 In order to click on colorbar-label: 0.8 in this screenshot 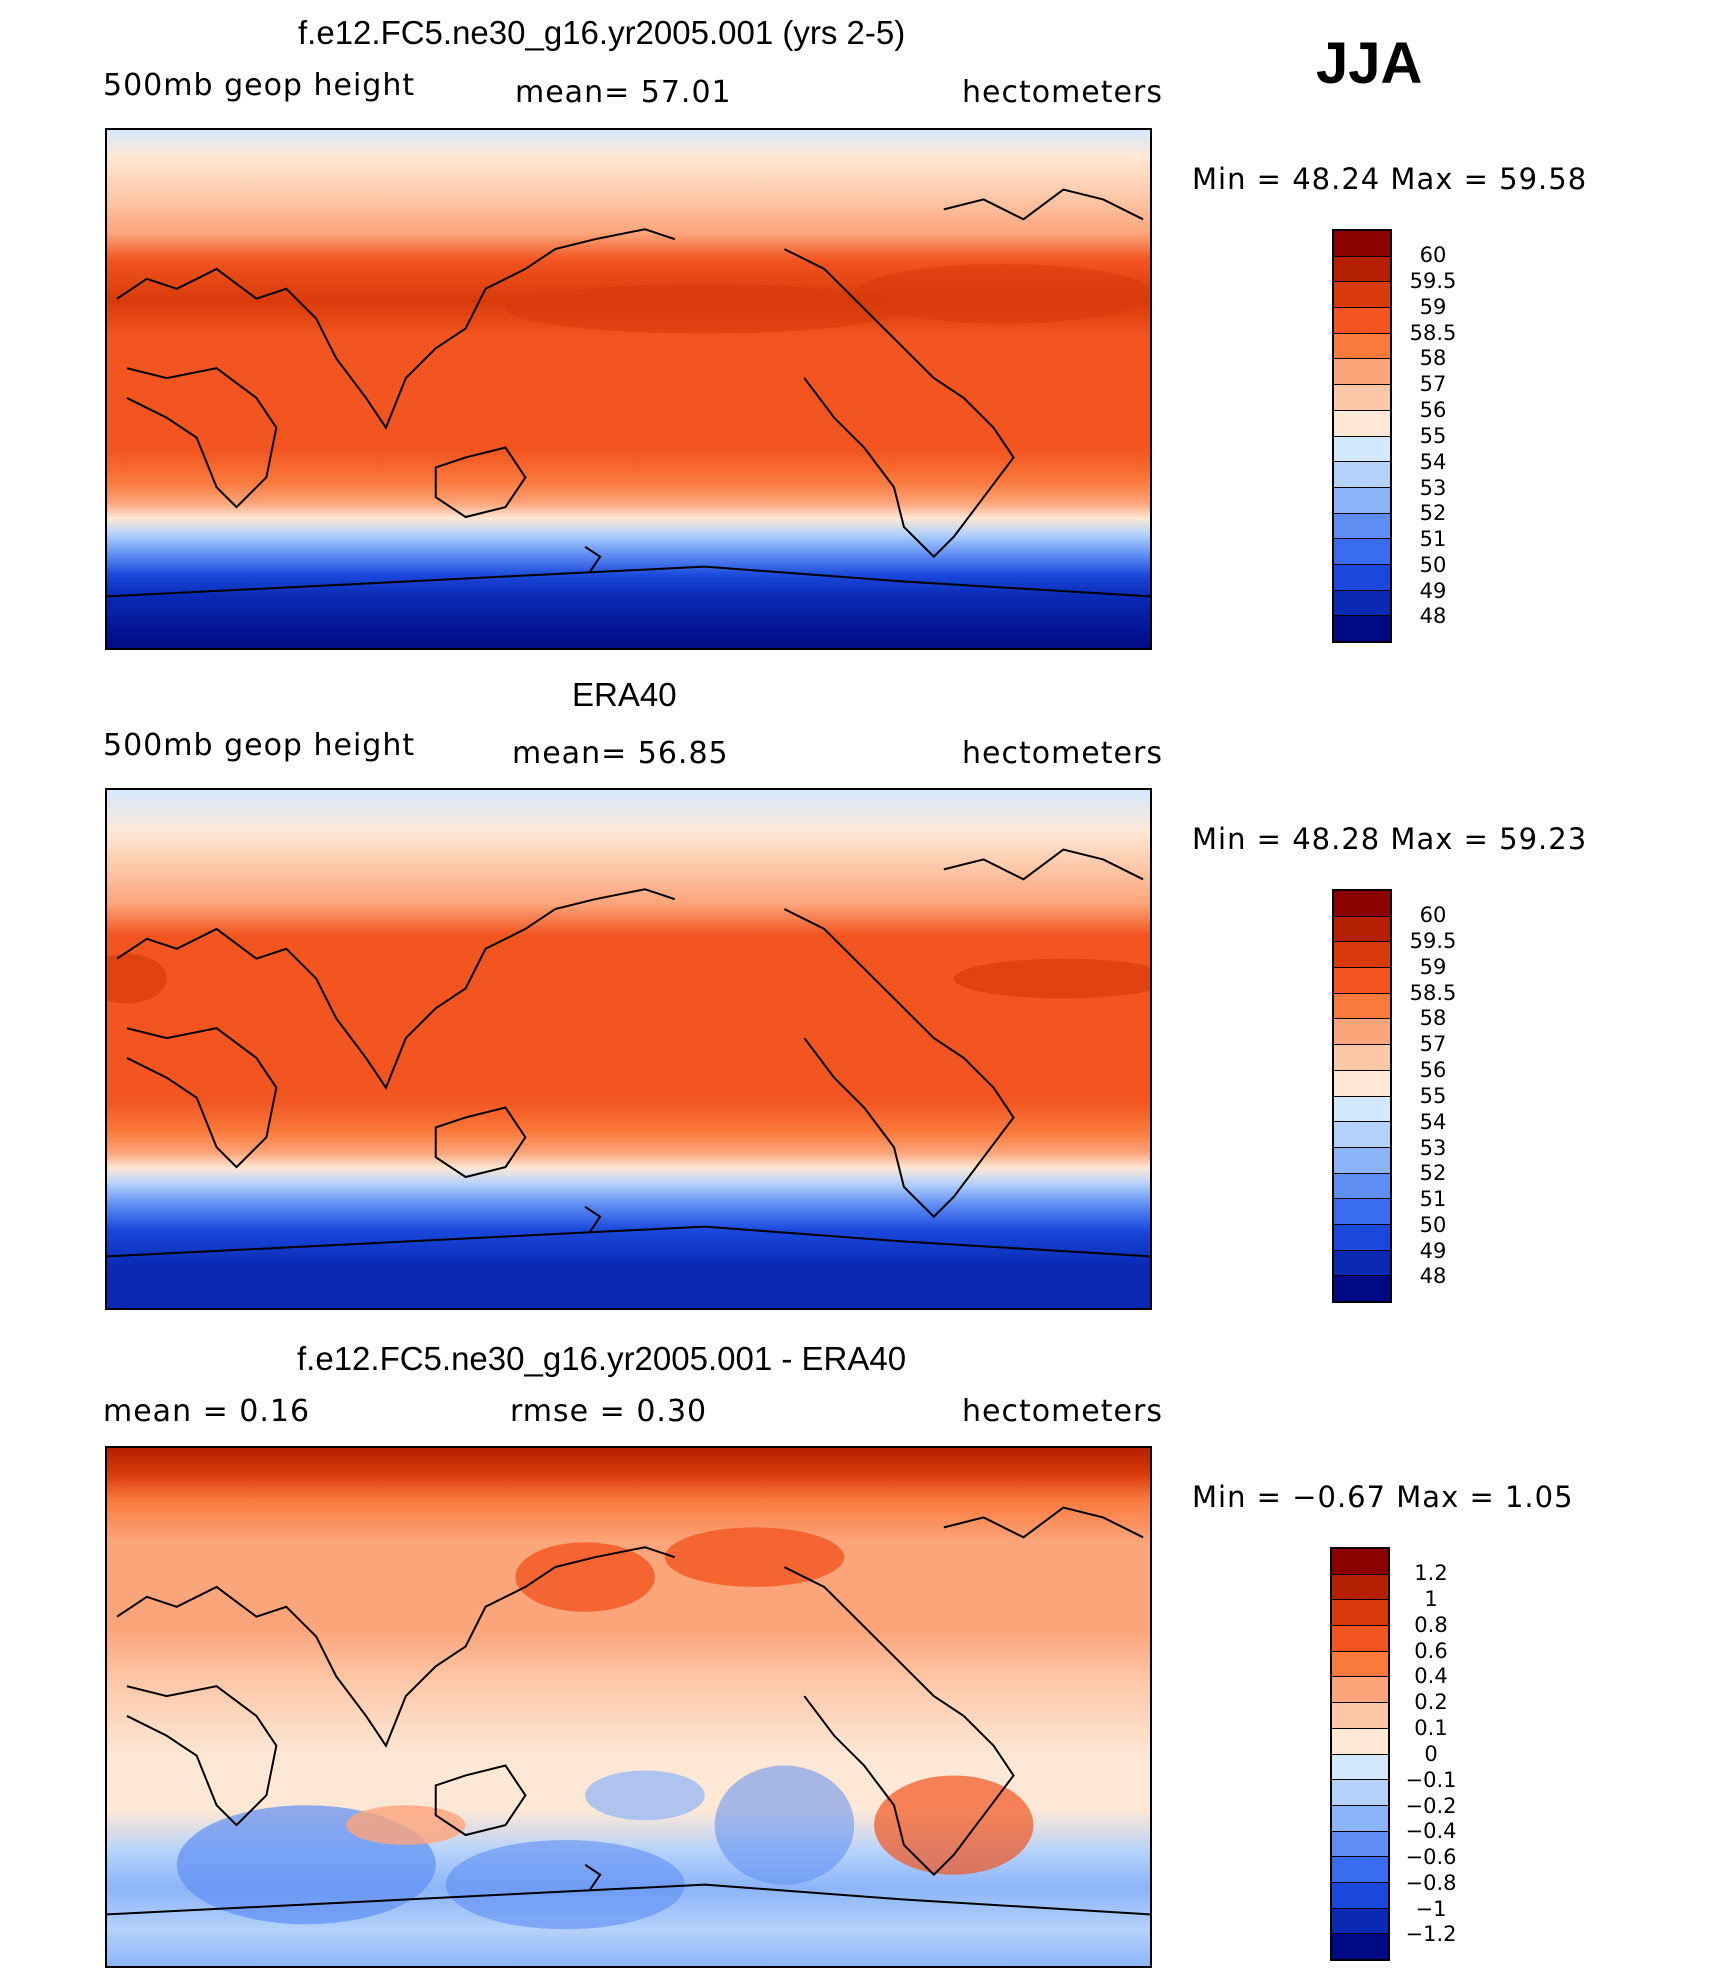, I will do `click(1431, 1625)`.